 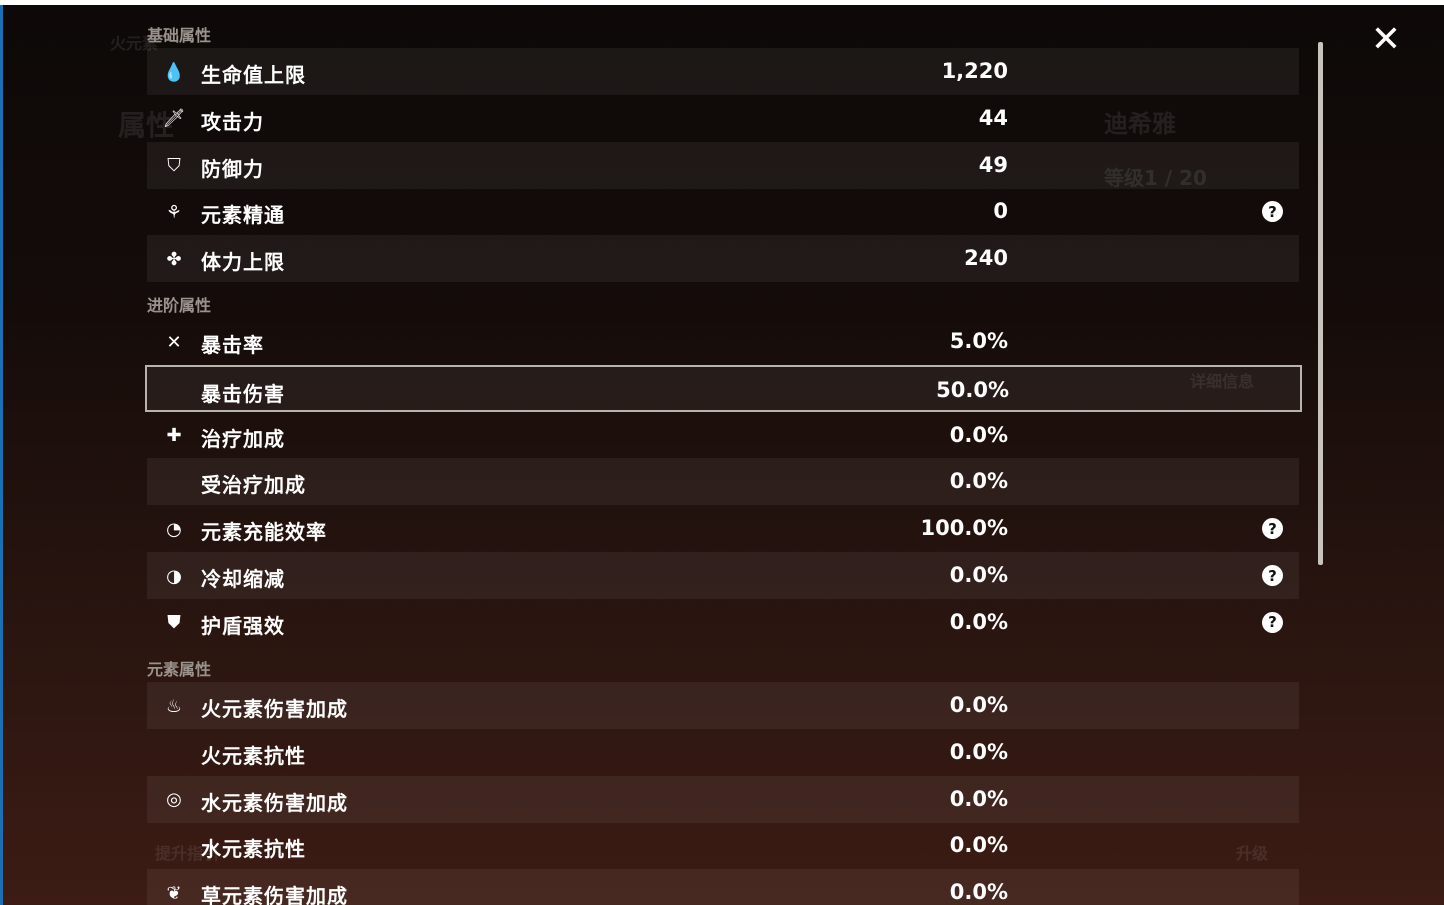 I want to click on stat-row: ✚ 治疗加成 0.0%, so click(x=723, y=435).